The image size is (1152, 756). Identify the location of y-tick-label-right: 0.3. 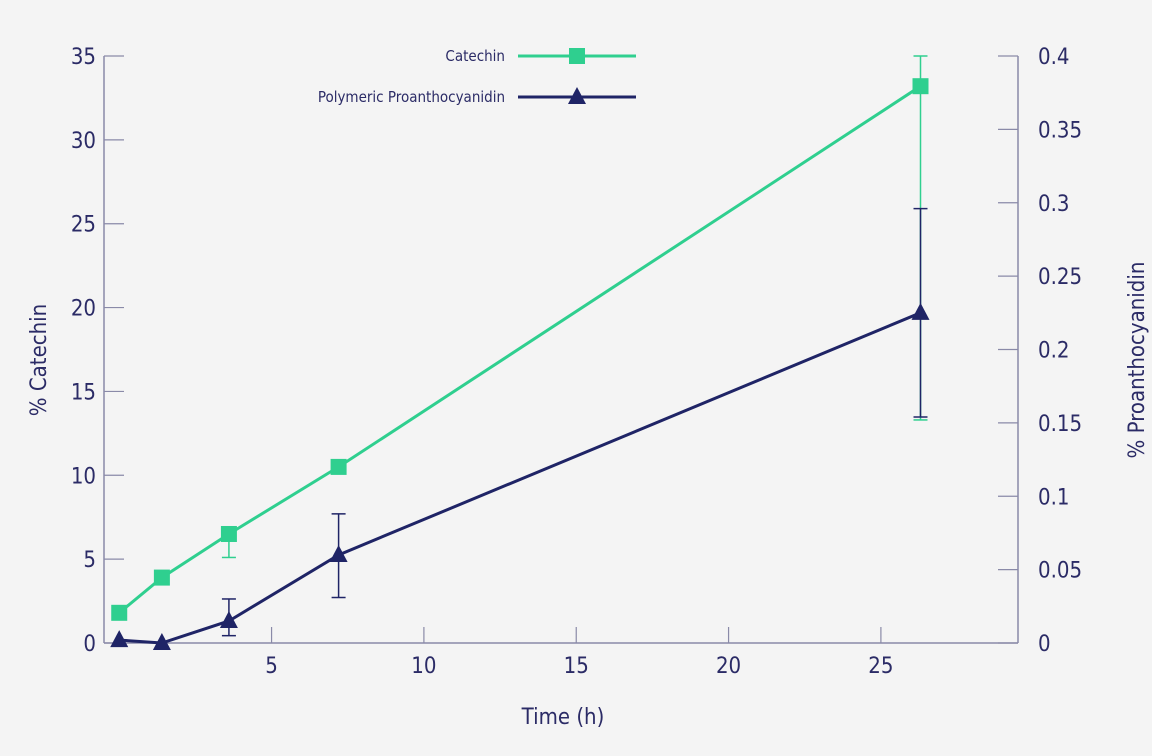
(1053, 204).